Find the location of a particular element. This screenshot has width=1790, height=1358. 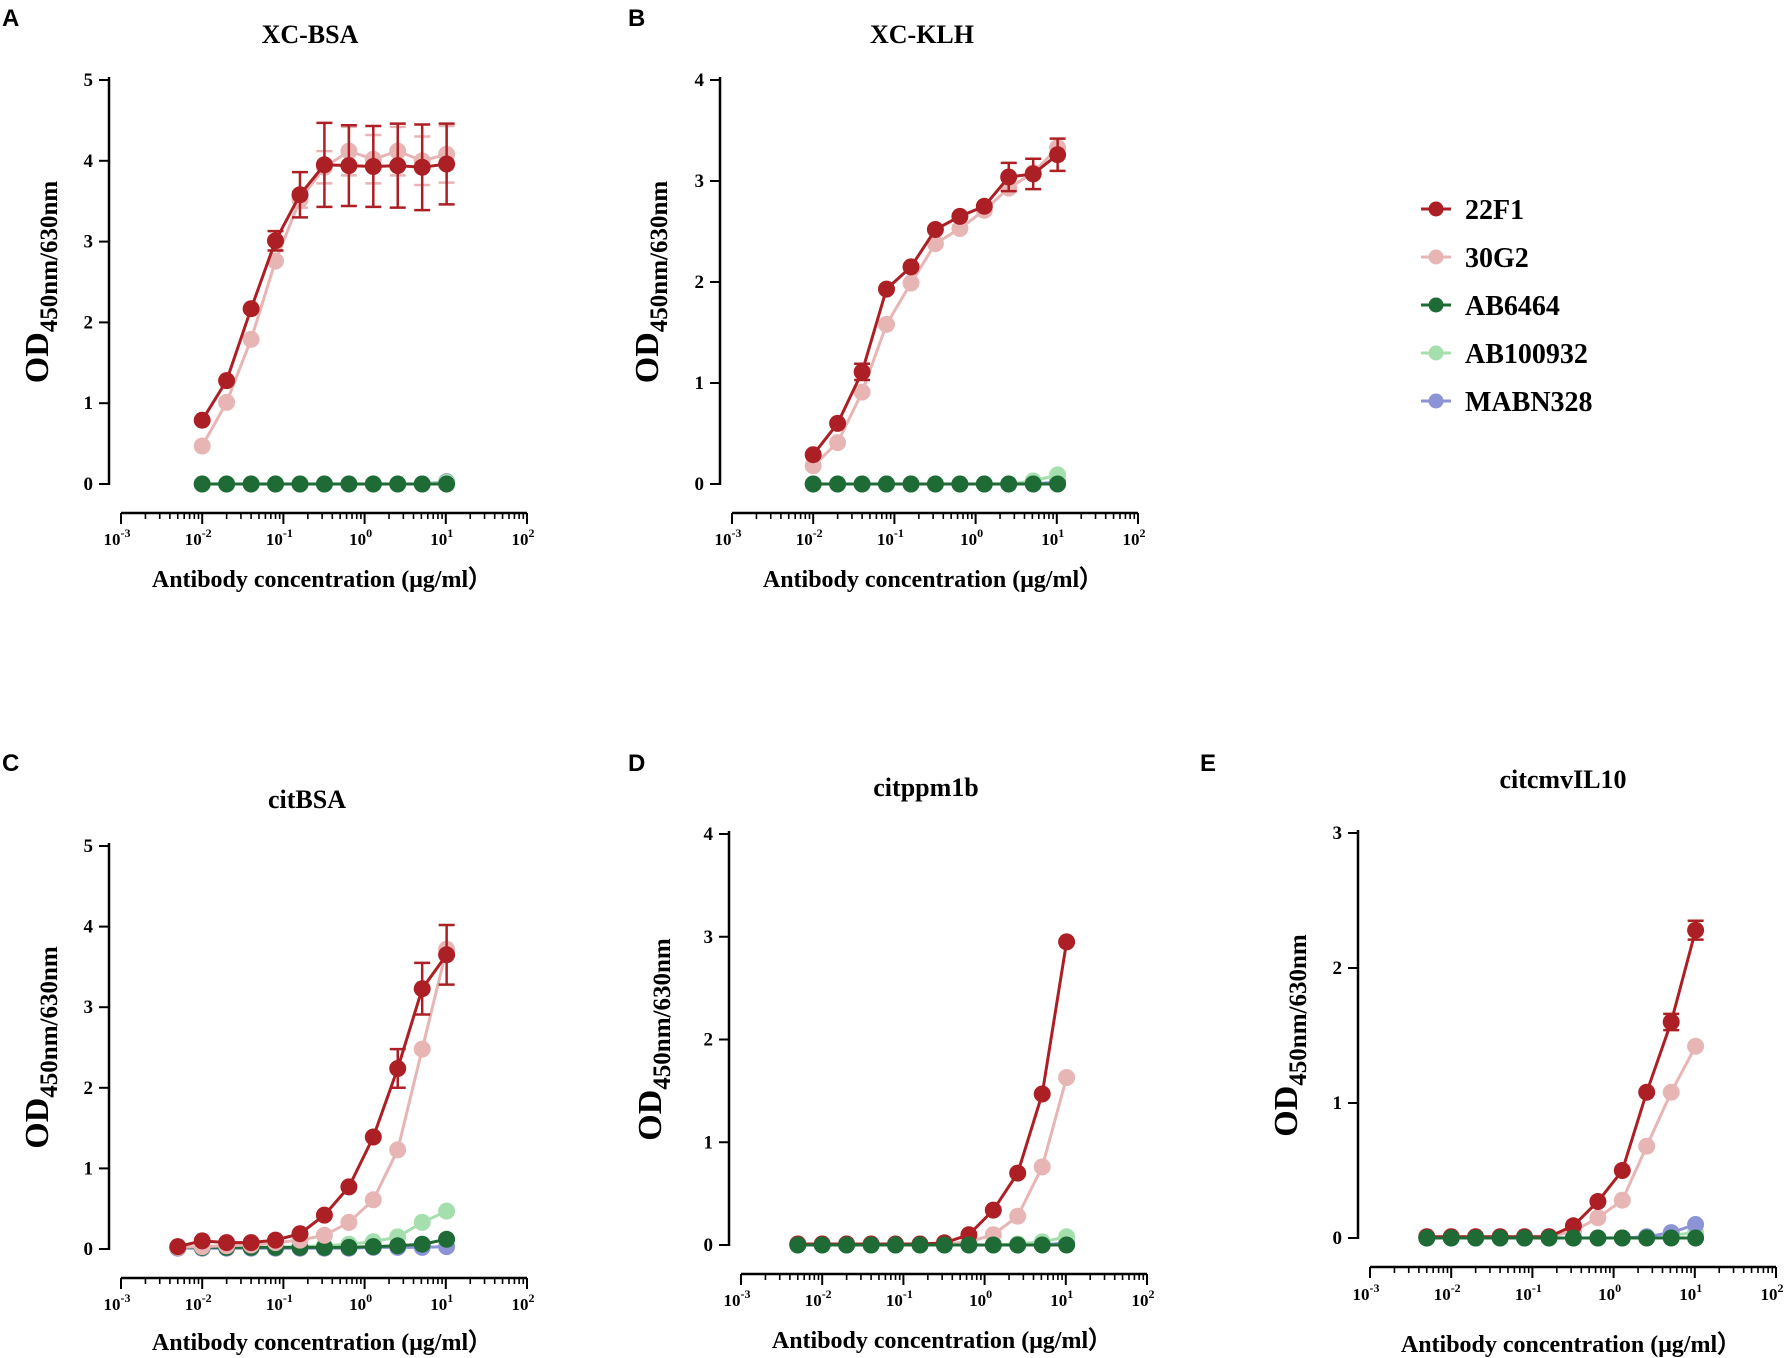

legend-item: 22F1 is located at coordinates (1472, 210).